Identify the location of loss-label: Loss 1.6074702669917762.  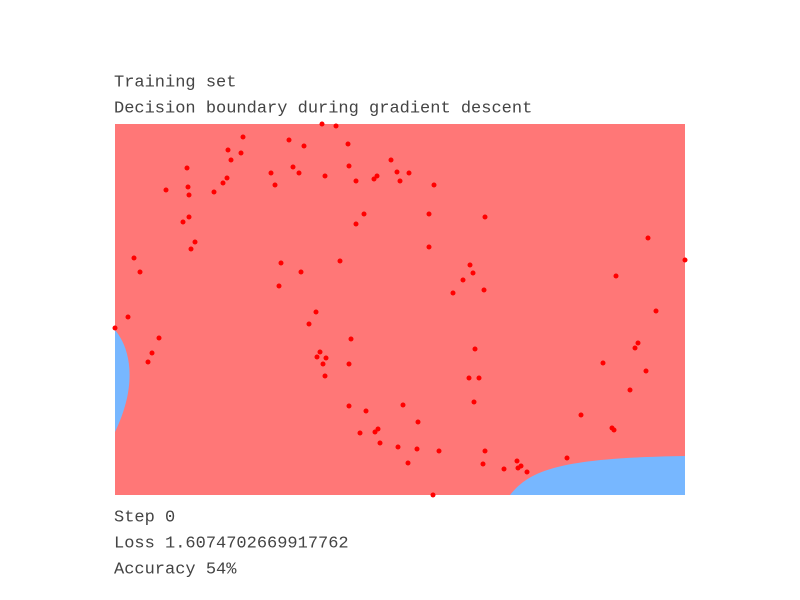
(231, 543).